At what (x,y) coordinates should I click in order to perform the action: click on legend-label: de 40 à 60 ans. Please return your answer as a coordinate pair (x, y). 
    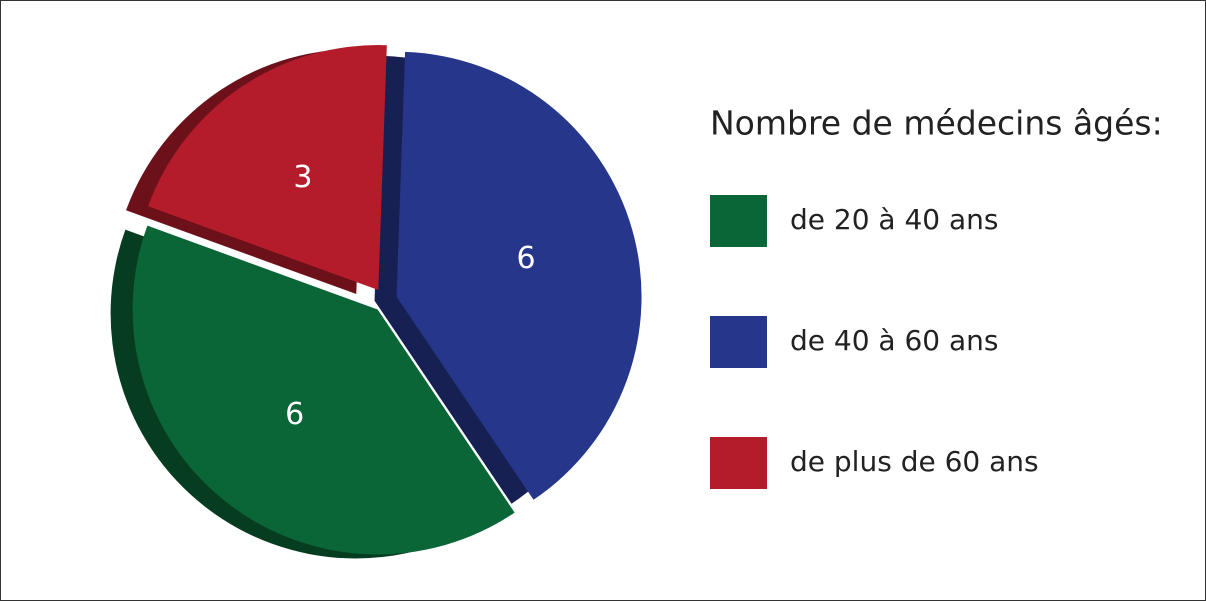
    Looking at the image, I should click on (894, 340).